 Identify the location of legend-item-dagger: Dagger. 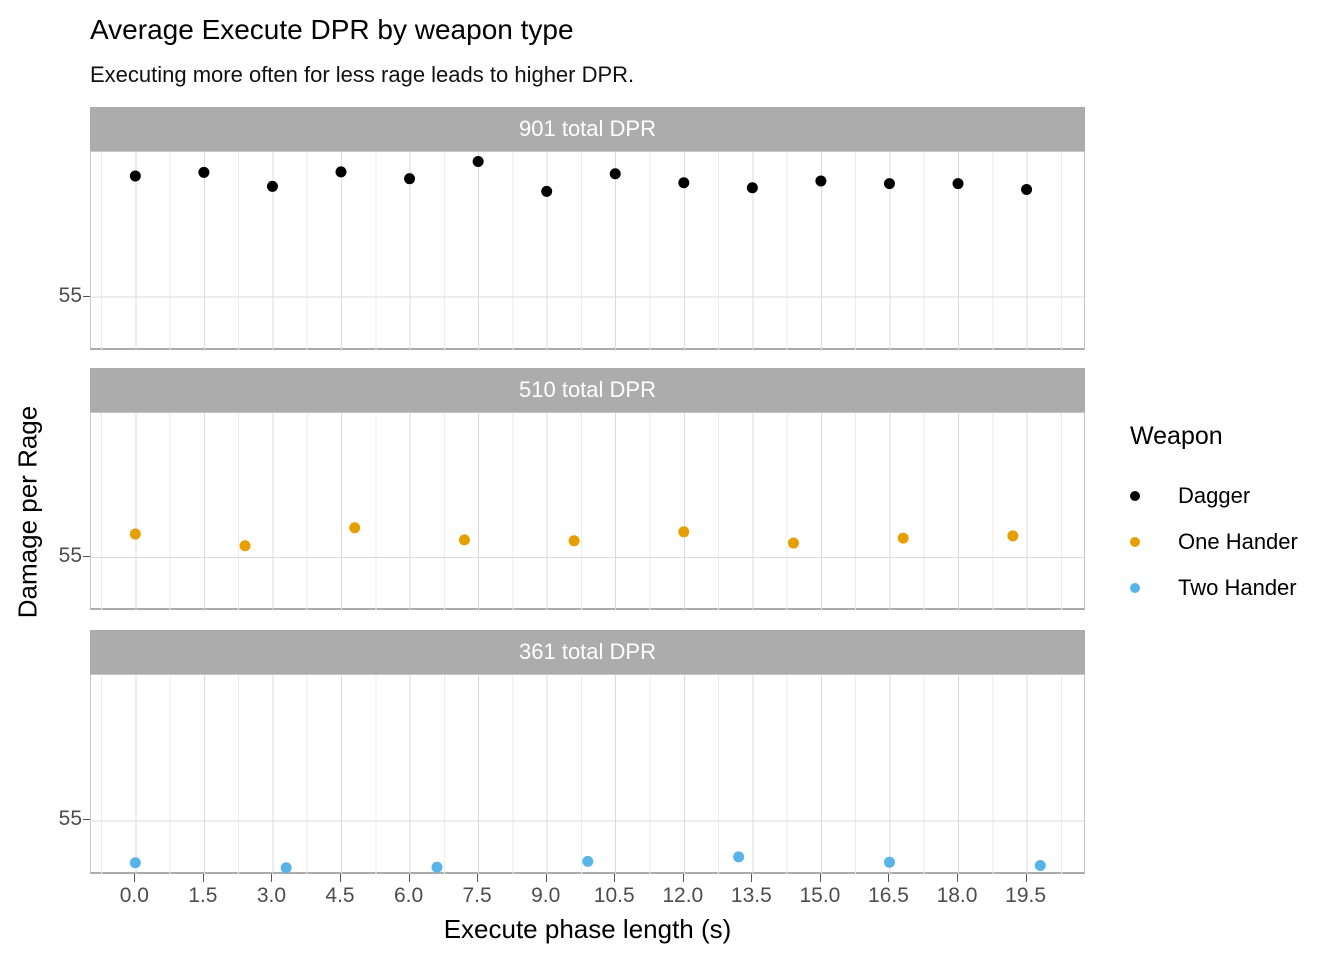
(1228, 496).